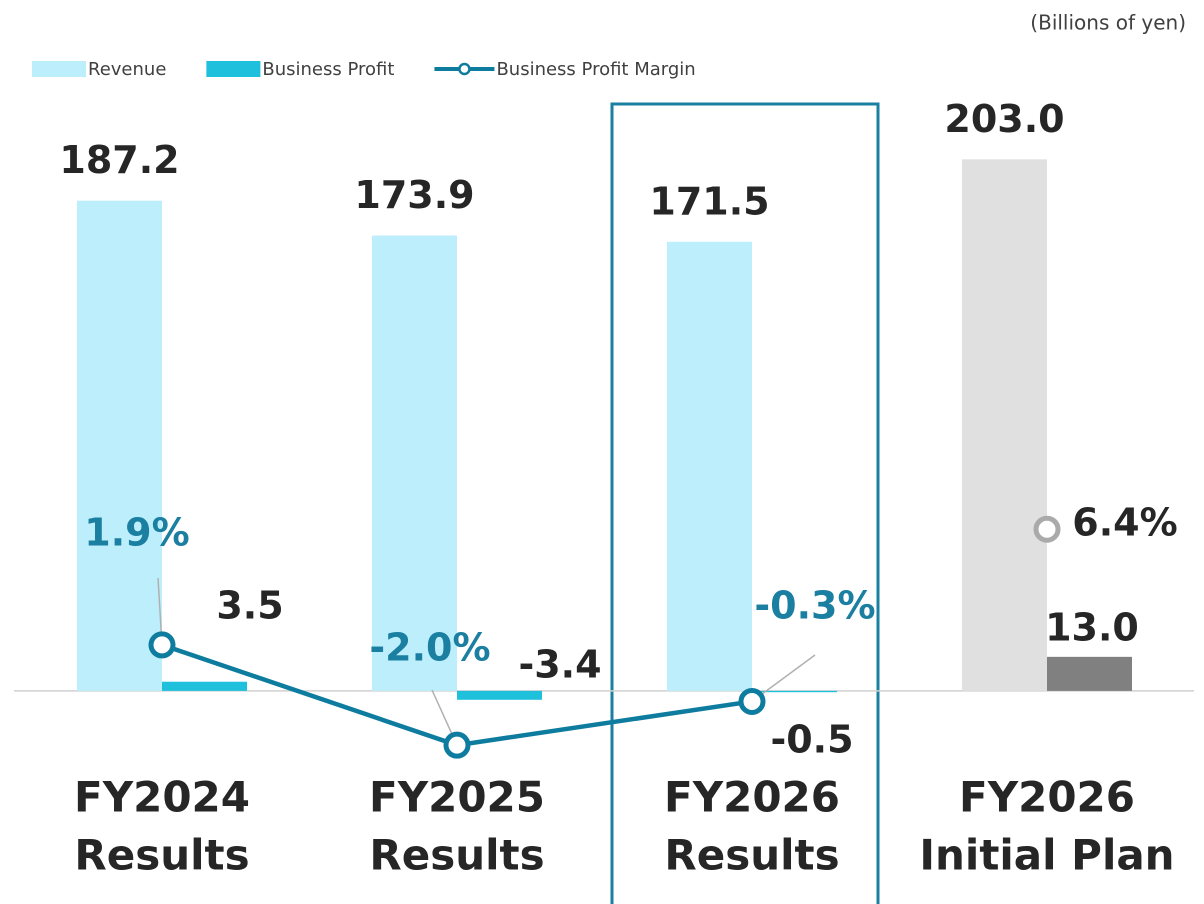 The height and width of the screenshot is (904, 1204). Describe the element at coordinates (119, 160) in the screenshot. I see `value-label: 187.2` at that location.